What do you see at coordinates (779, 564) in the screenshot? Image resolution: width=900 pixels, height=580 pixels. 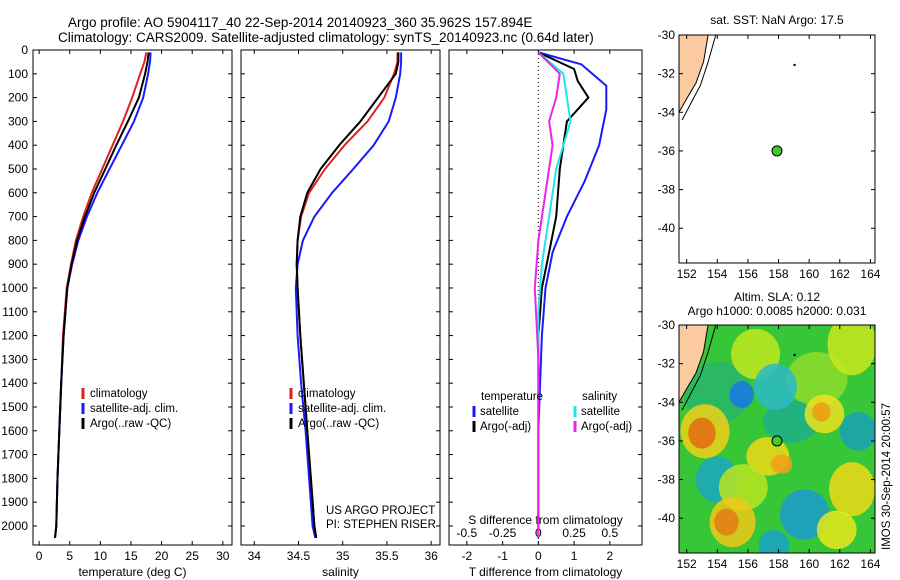 I see `sla_map-xtick-label: 158` at bounding box center [779, 564].